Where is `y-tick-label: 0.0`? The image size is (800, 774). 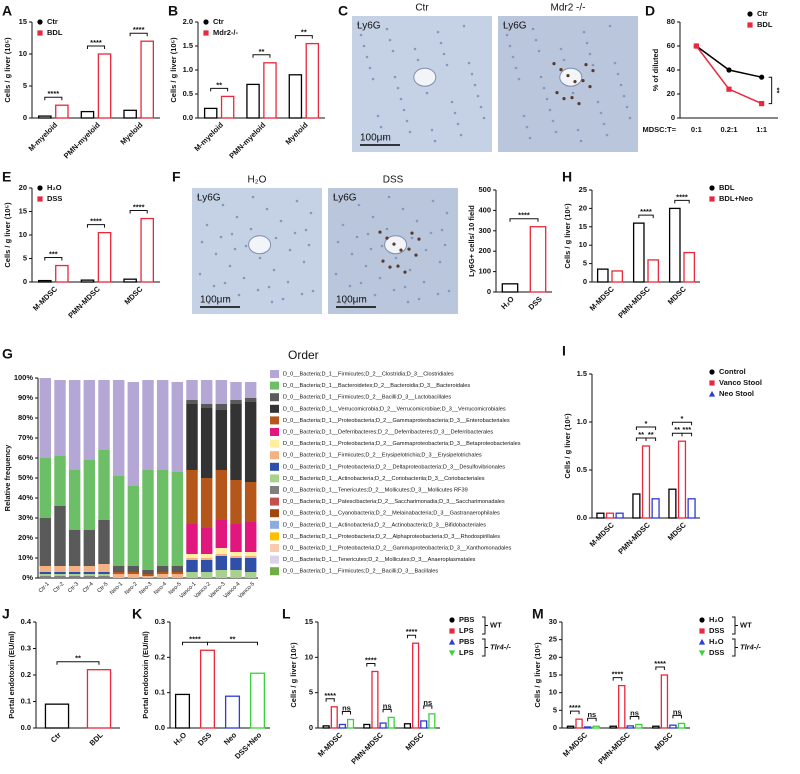 y-tick-label: 0.0 is located at coordinates (160, 727).